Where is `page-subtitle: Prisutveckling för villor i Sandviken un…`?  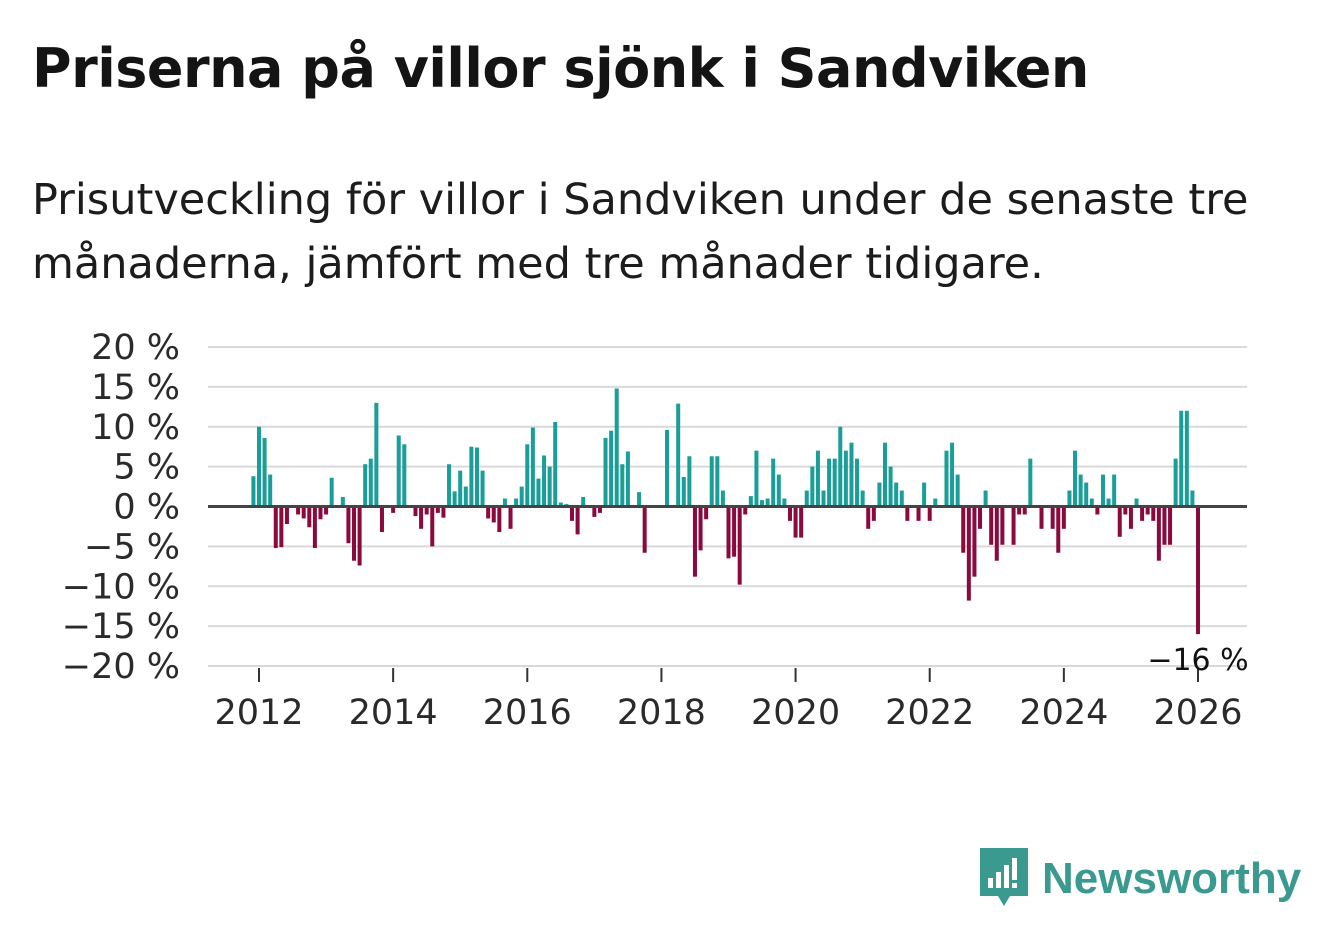
page-subtitle: Prisutveckling för villor i Sandviken un… is located at coordinates (640, 232).